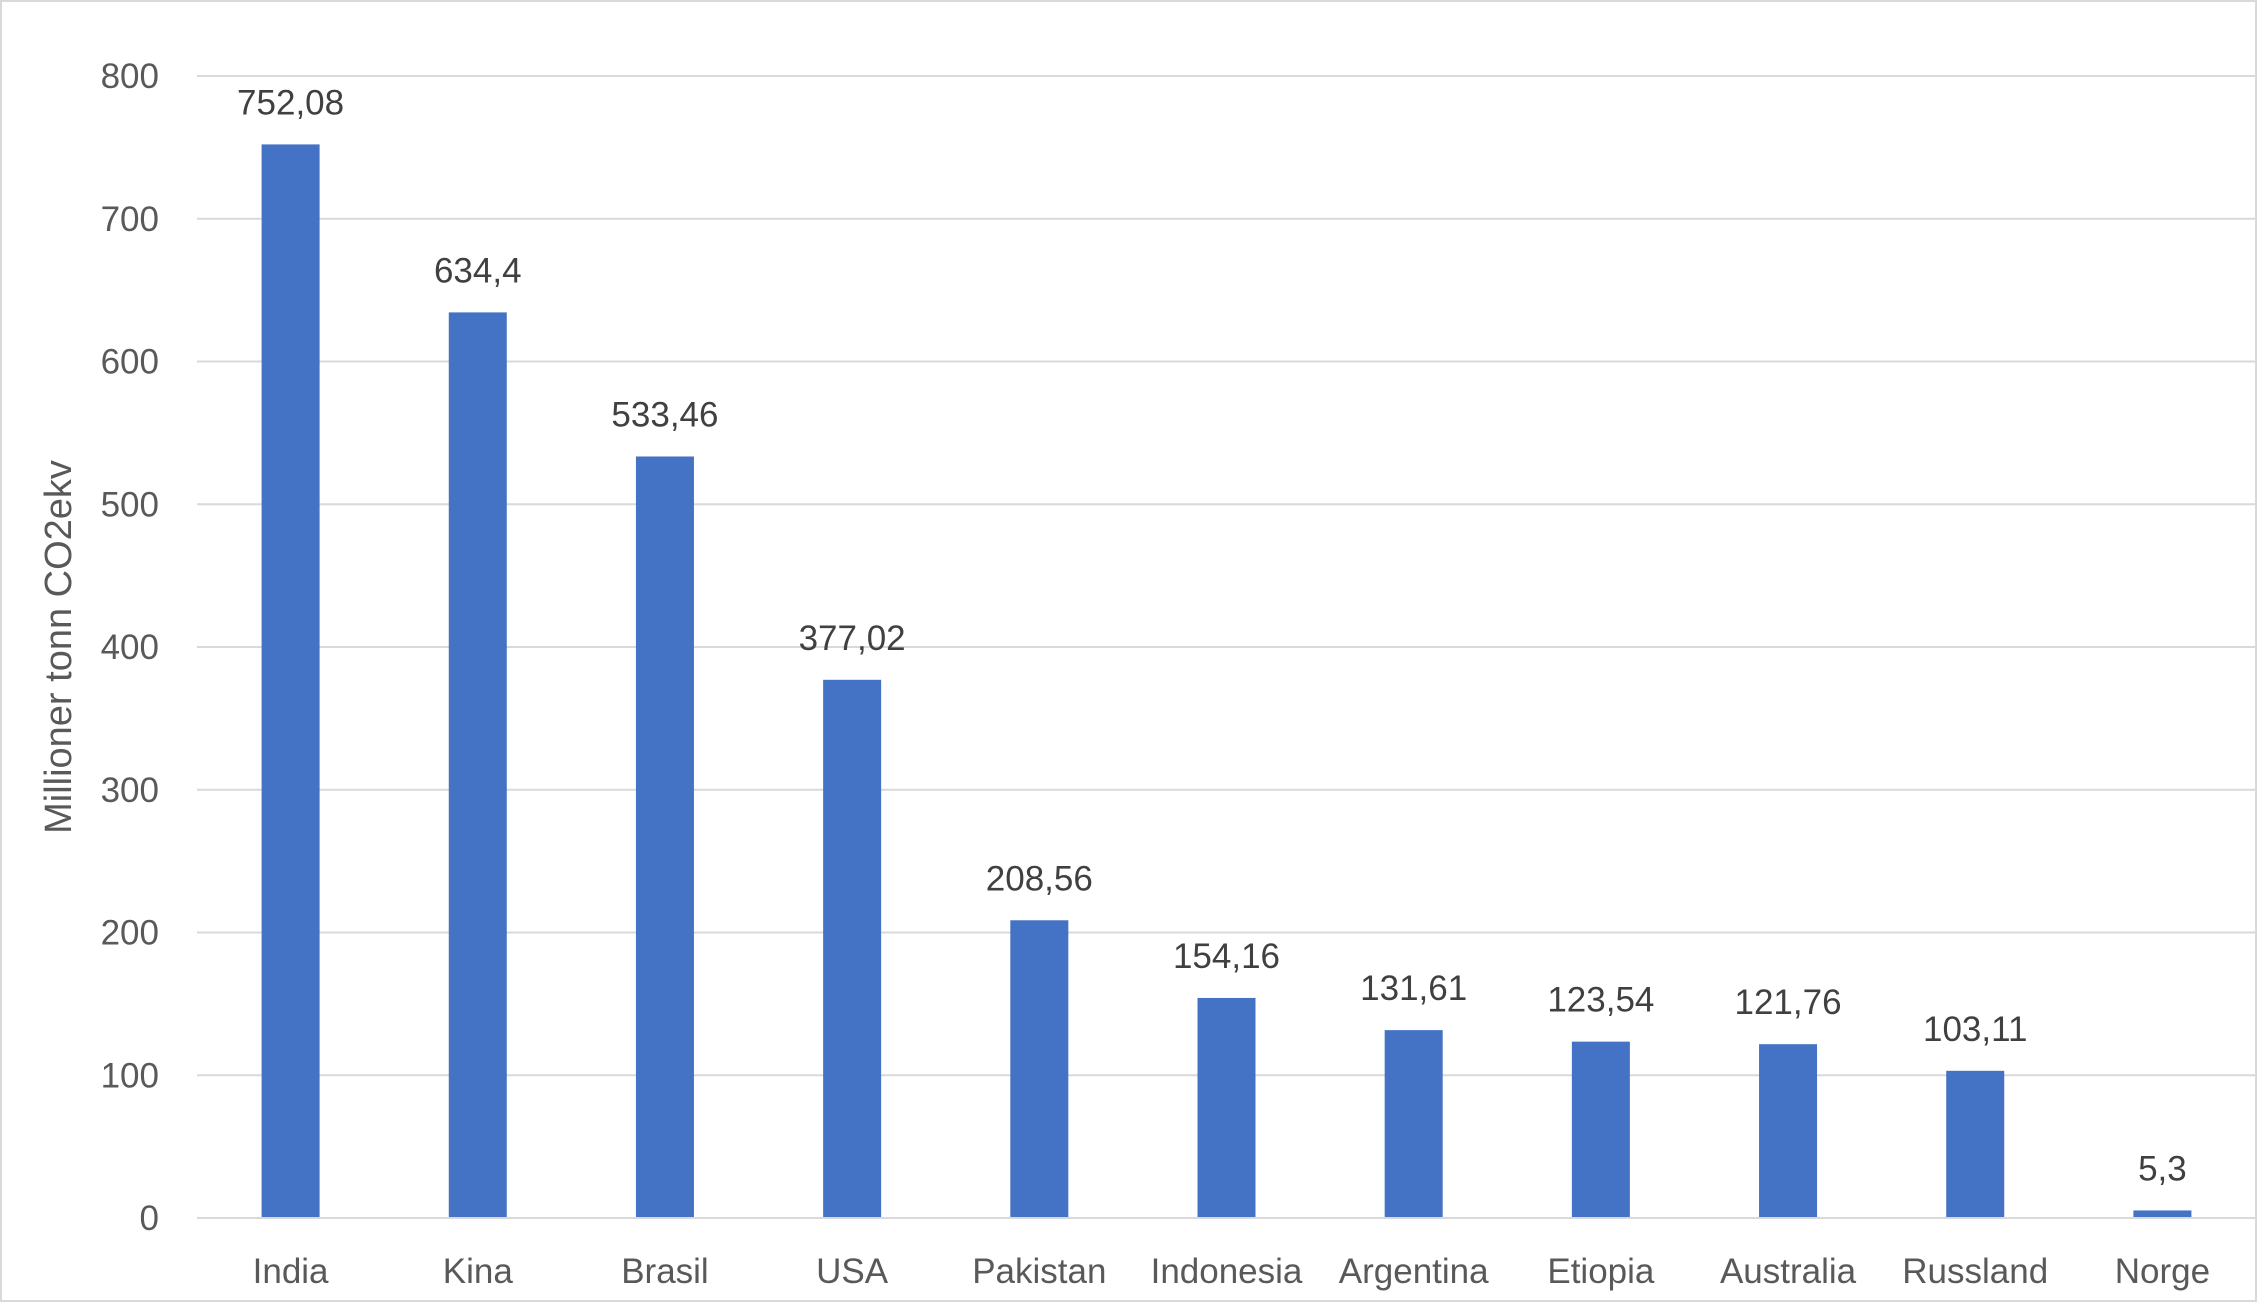 The width and height of the screenshot is (2257, 1304). What do you see at coordinates (852, 638) in the screenshot?
I see `data-label-usa: 377,02` at bounding box center [852, 638].